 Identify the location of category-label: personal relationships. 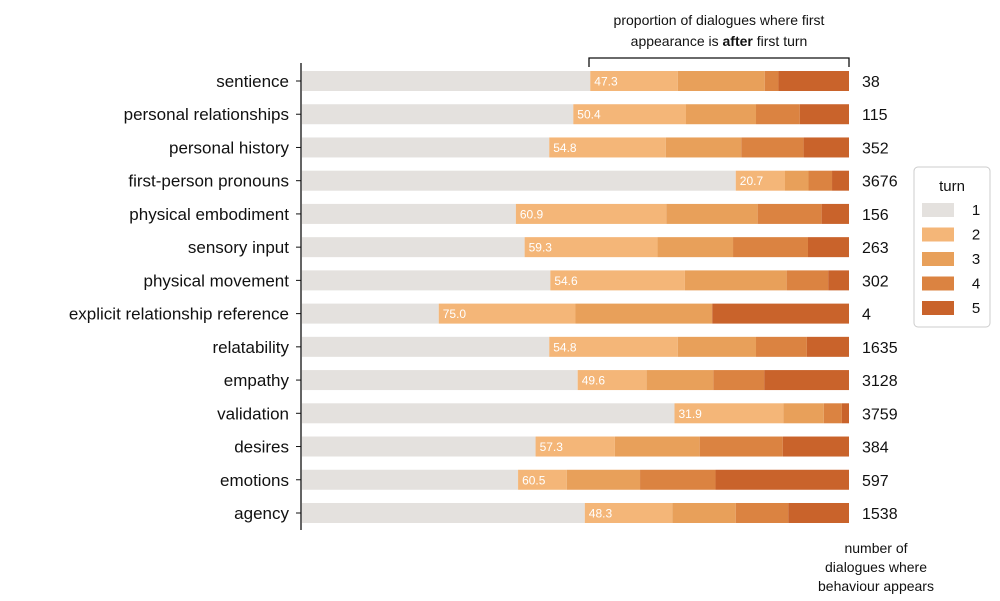
(206, 114).